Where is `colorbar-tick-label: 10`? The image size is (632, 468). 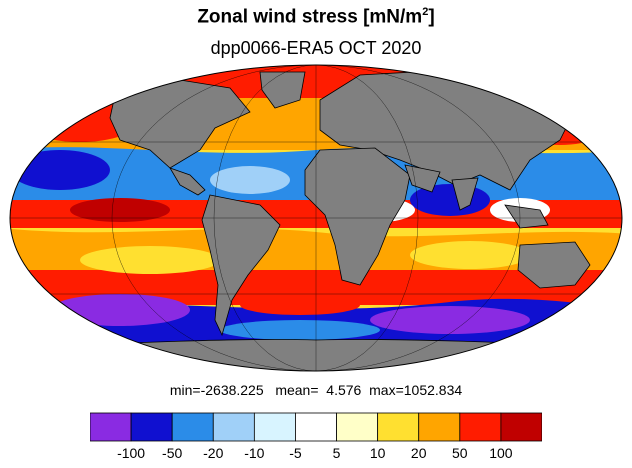
colorbar-tick-label: 10 is located at coordinates (377, 453).